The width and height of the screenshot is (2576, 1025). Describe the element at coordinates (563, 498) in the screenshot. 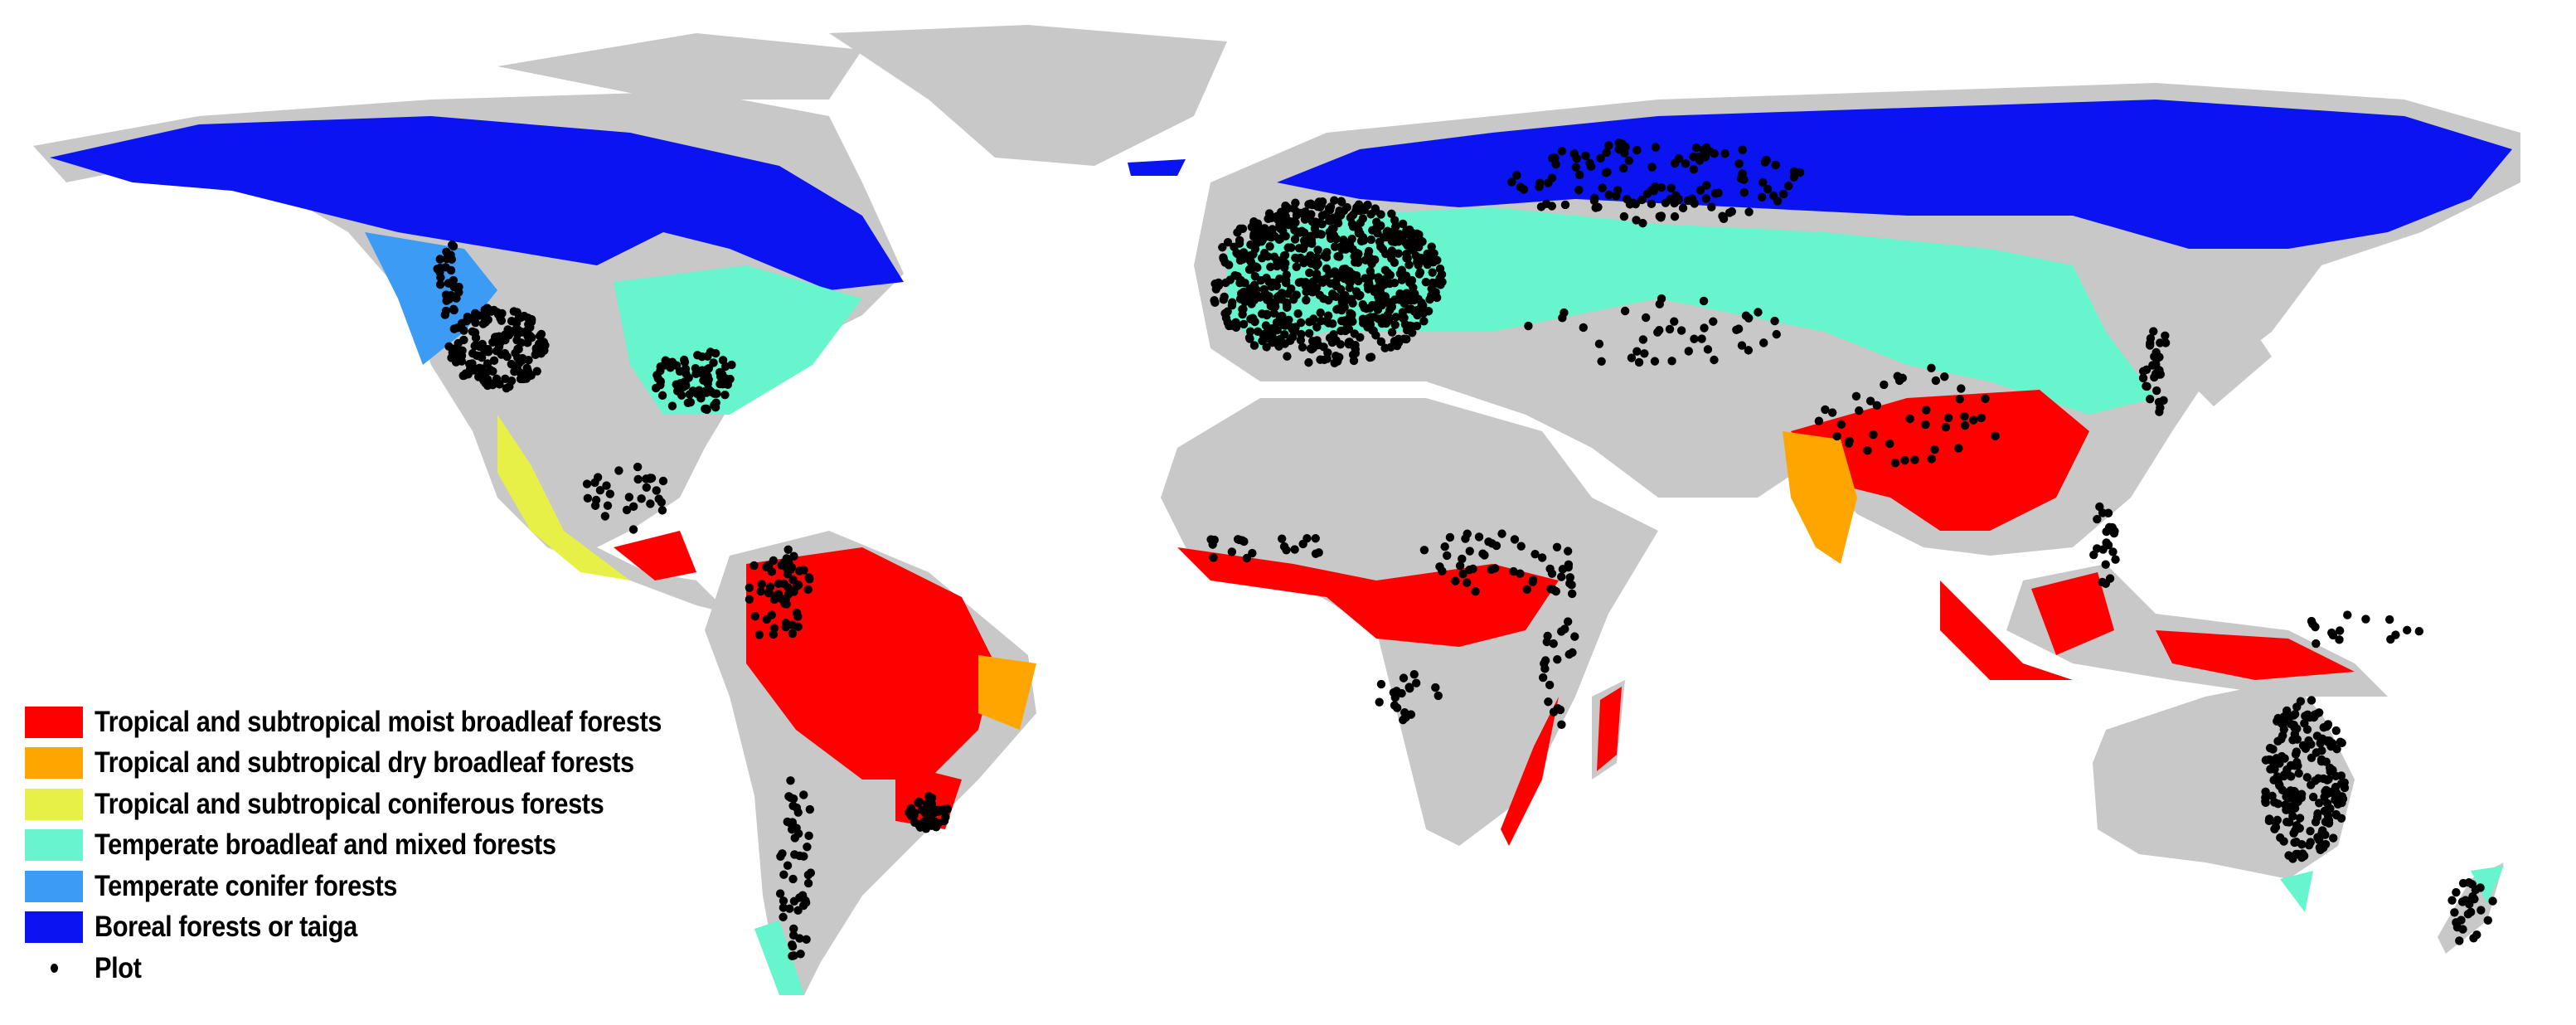

I see `tropical-coniferous-mexico` at that location.